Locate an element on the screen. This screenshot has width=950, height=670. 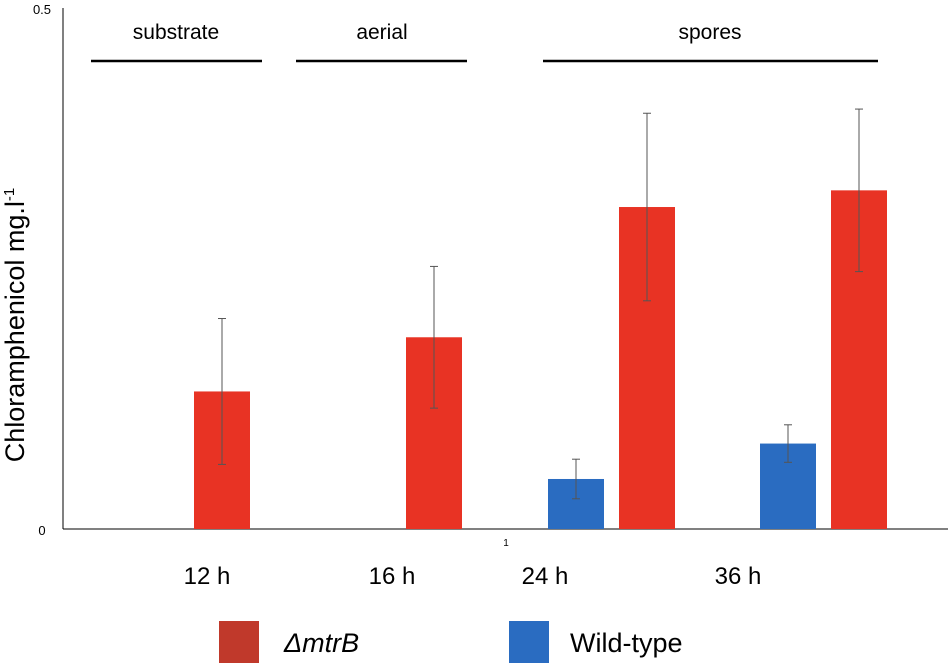
phase-label-aerial: aerial is located at coordinates (381, 32).